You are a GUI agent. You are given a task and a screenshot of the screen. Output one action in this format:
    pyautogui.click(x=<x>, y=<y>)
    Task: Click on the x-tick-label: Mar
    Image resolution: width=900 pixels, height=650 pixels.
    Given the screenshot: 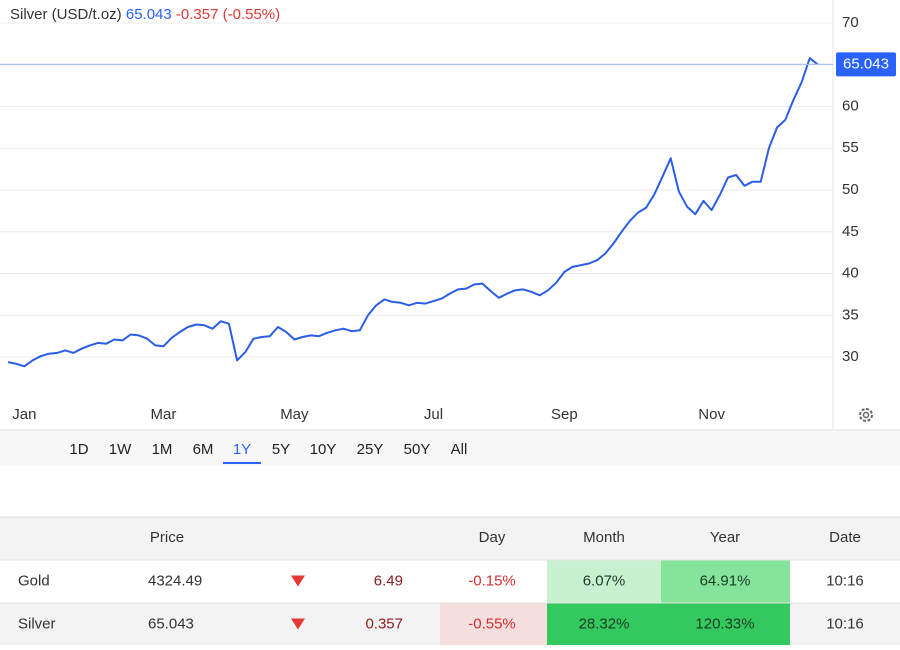 What is the action you would take?
    pyautogui.click(x=164, y=414)
    